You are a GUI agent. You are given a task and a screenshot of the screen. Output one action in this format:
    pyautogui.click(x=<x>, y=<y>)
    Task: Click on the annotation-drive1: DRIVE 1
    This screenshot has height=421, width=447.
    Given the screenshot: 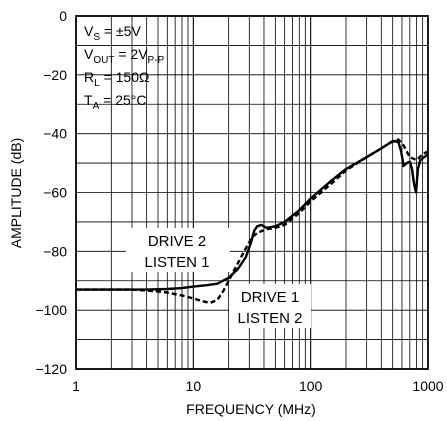 What is the action you would take?
    pyautogui.click(x=270, y=297)
    